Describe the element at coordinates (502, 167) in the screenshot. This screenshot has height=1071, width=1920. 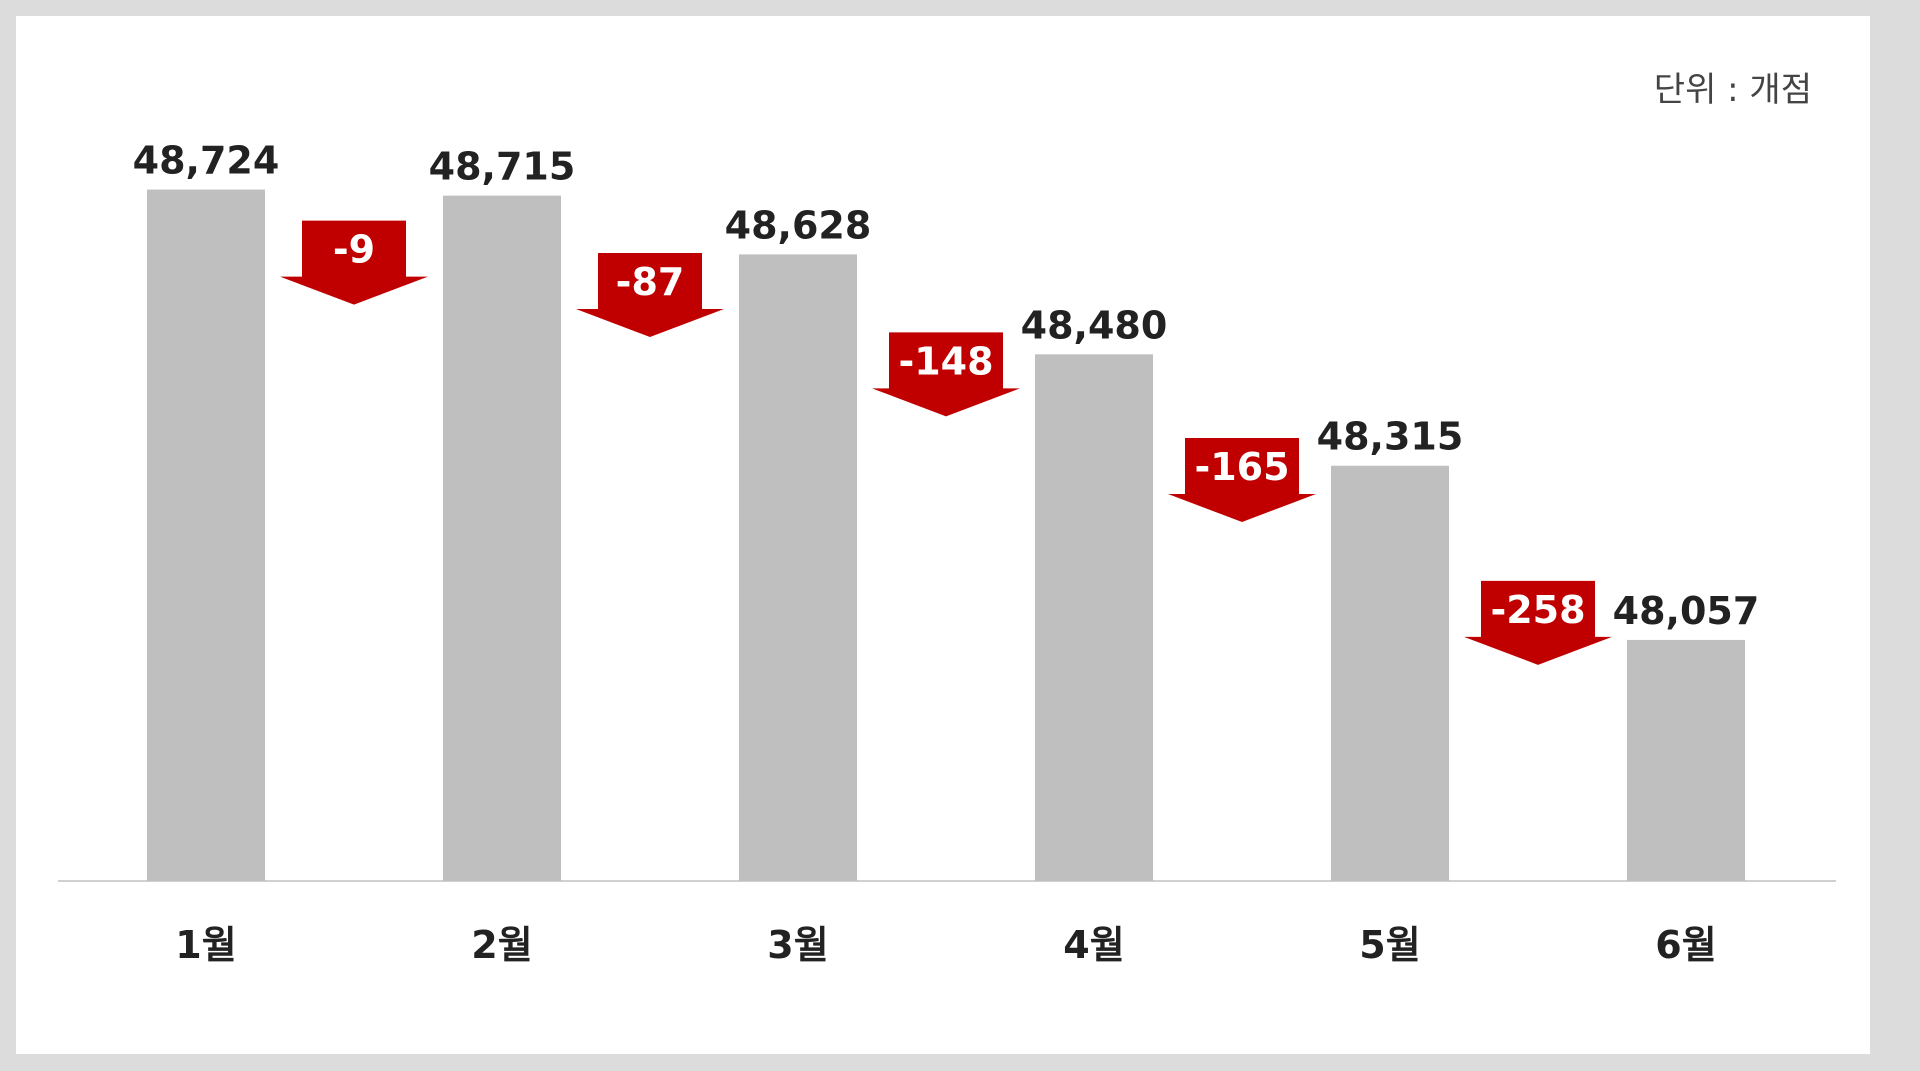
I see `bar-value-label: 48,715` at that location.